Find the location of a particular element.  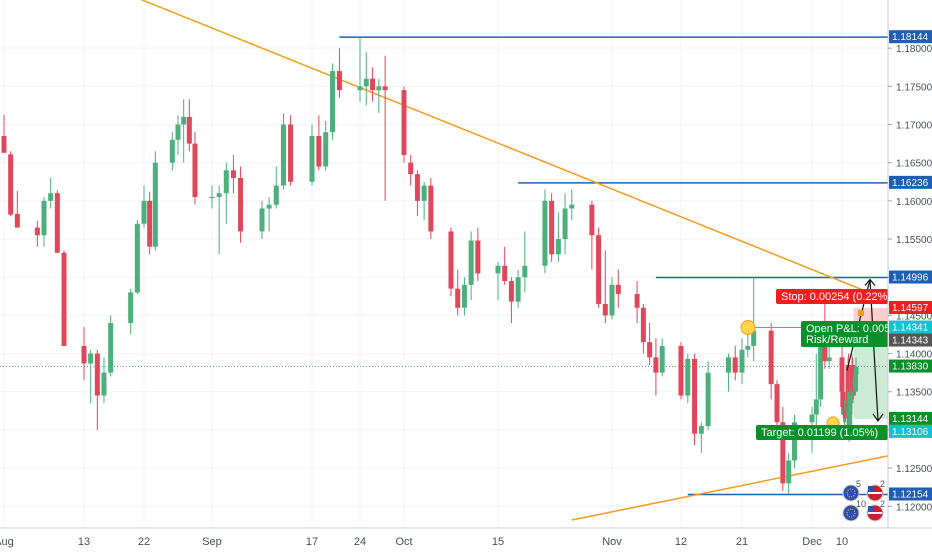

target-label-text: Target: 0.01199 (1.05%) is located at coordinates (819, 433).